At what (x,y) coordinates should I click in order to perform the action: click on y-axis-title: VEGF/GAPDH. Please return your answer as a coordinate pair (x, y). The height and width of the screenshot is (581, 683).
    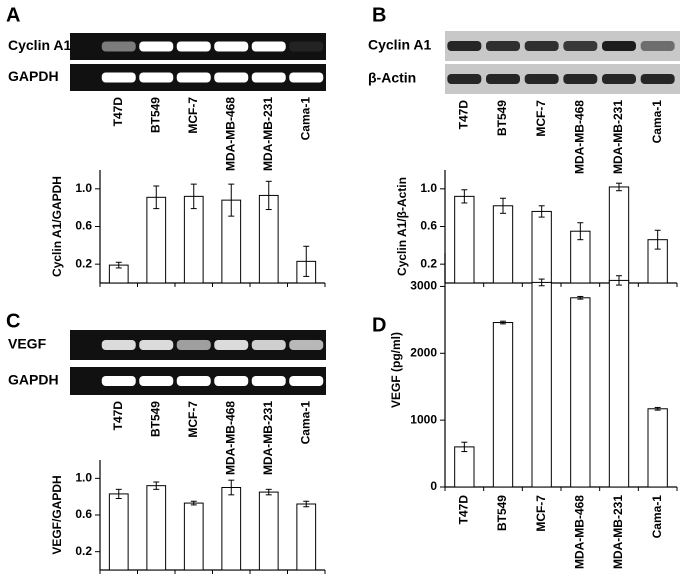
    Looking at the image, I should click on (57, 514).